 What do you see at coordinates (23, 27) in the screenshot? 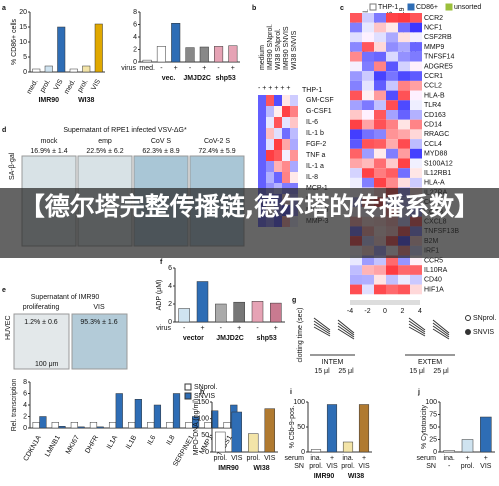
I see `y-tick-label: 15` at bounding box center [23, 27].